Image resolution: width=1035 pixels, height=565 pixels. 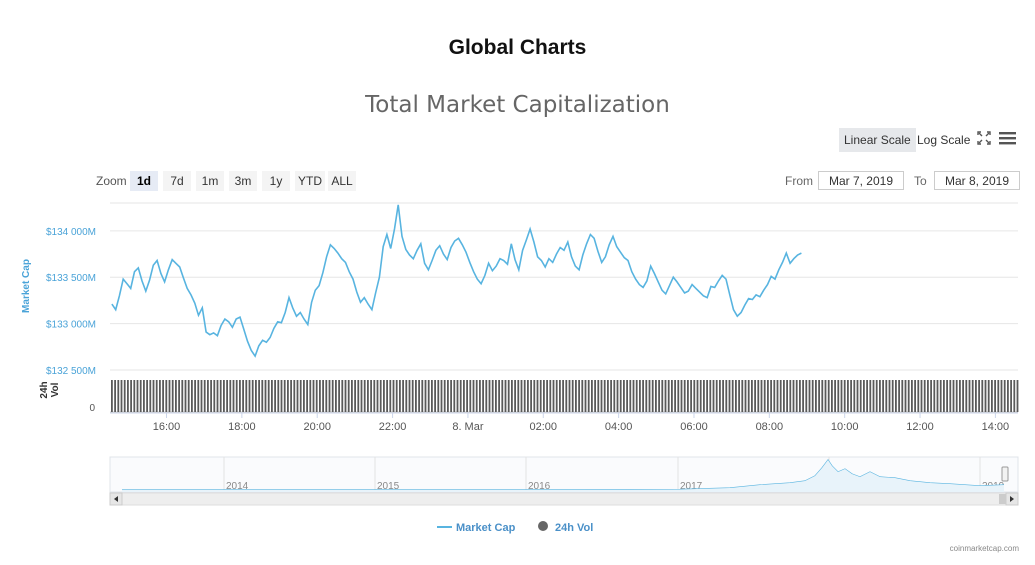 What do you see at coordinates (1002, 499) in the screenshot?
I see `scrollbar-thumb` at bounding box center [1002, 499].